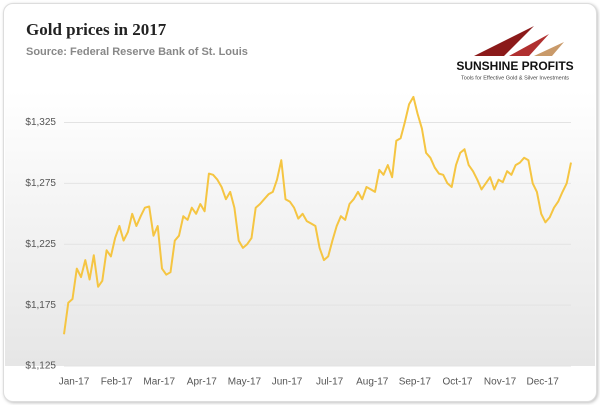 This screenshot has height=405, width=600. I want to click on y-tick-label: $1,325, so click(40, 122).